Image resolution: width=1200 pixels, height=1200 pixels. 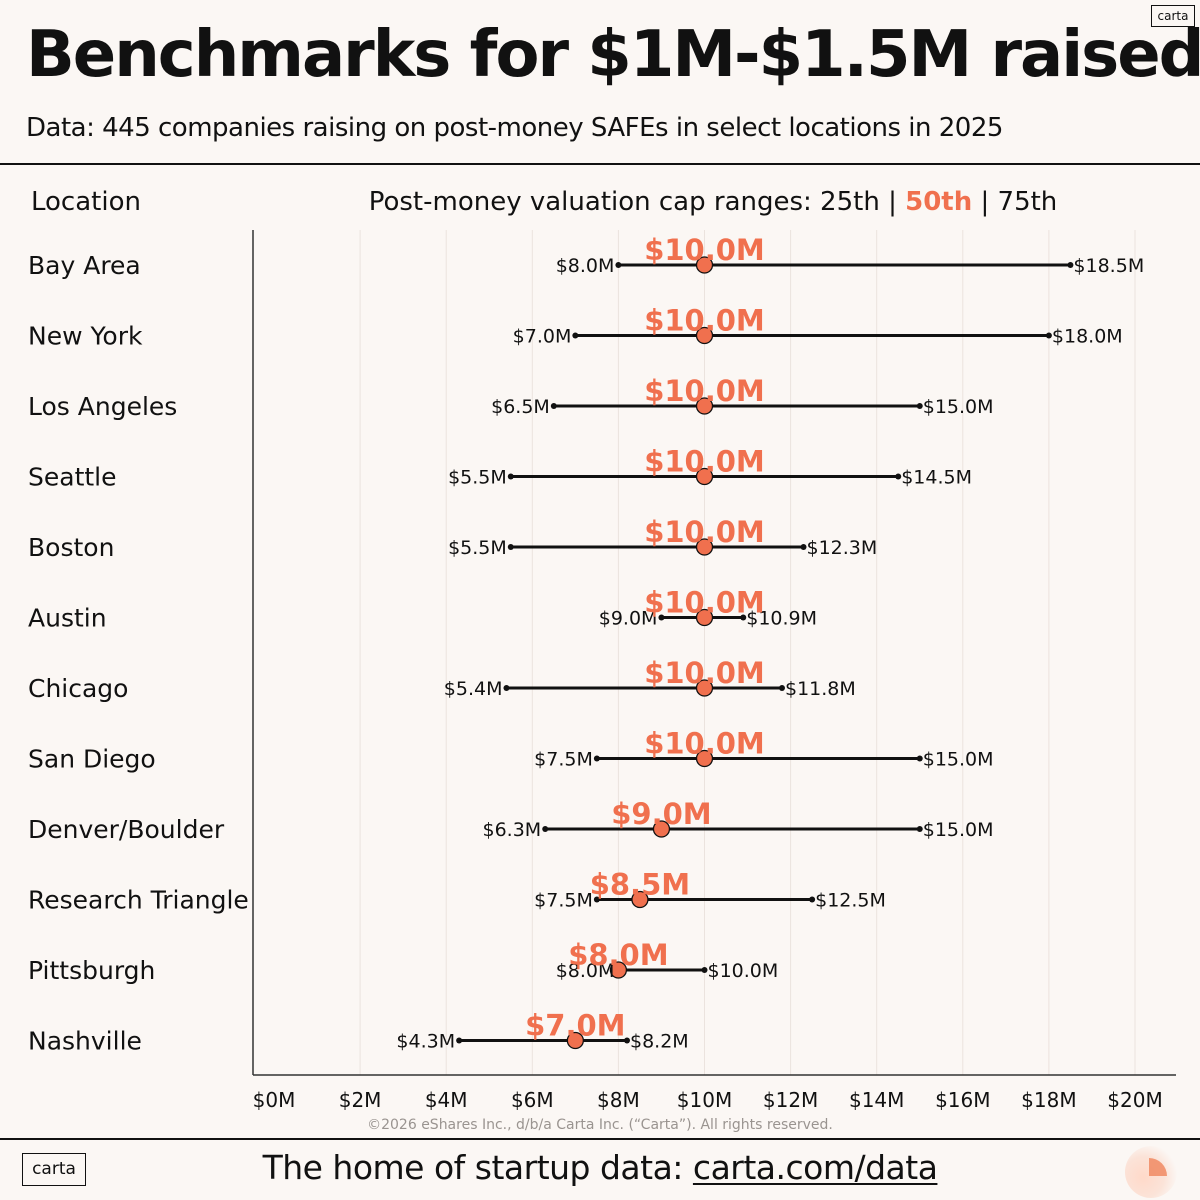 I want to click on p75-label: $10.9M, so click(x=781, y=619).